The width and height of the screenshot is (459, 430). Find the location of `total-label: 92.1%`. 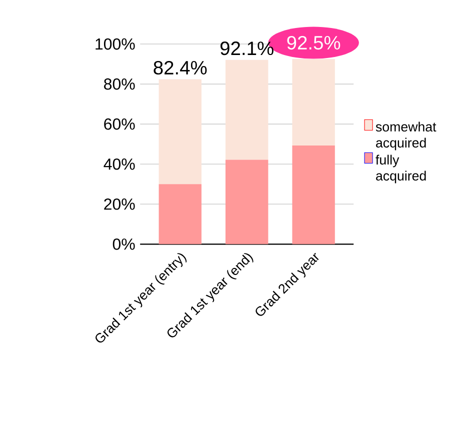

total-label: 92.1% is located at coordinates (247, 49).